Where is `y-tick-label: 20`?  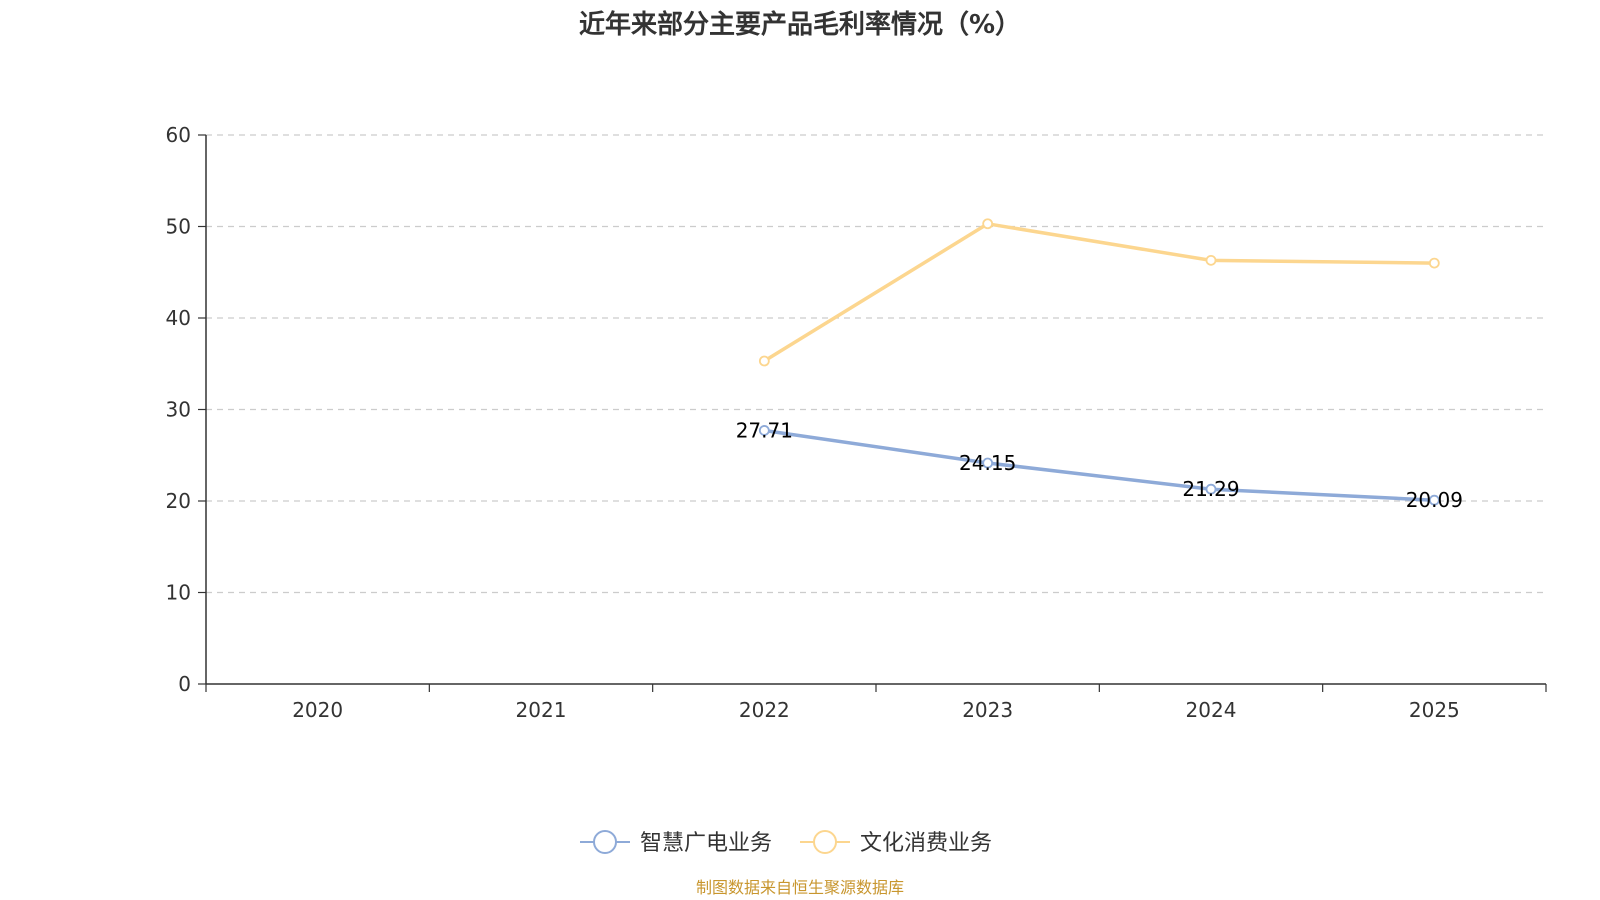 y-tick-label: 20 is located at coordinates (178, 501).